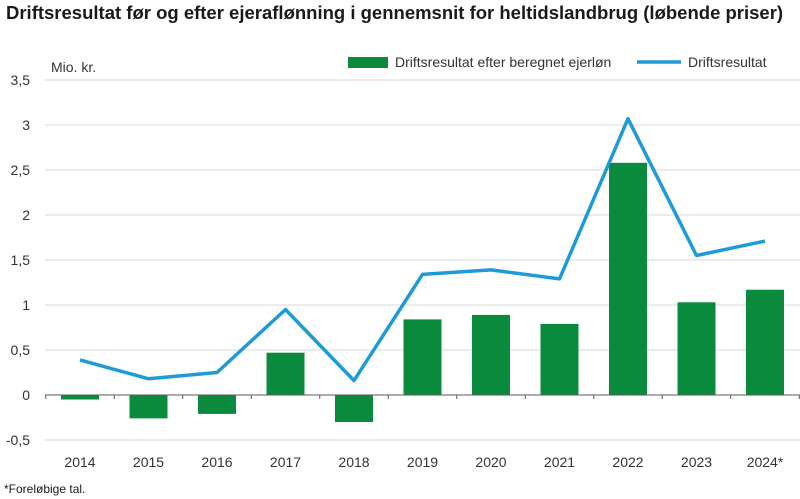 The width and height of the screenshot is (800, 499). I want to click on y-tick-label: 3, so click(26, 125).